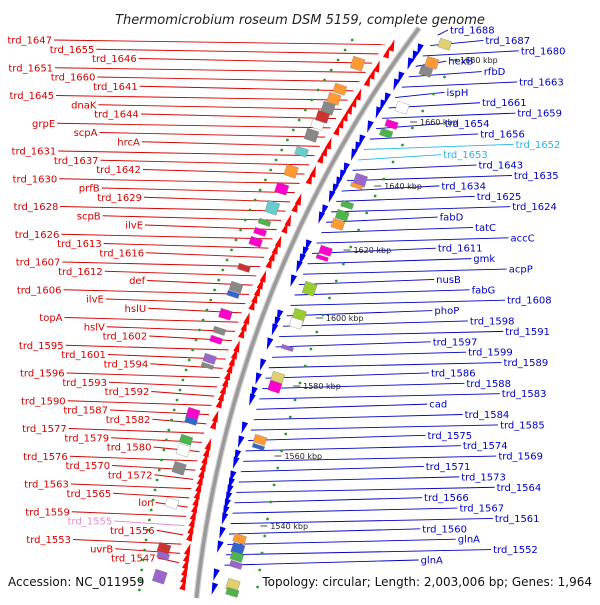 The width and height of the screenshot is (600, 605). Describe the element at coordinates (519, 488) in the screenshot. I see `right-gene-label: trd_1564` at that location.